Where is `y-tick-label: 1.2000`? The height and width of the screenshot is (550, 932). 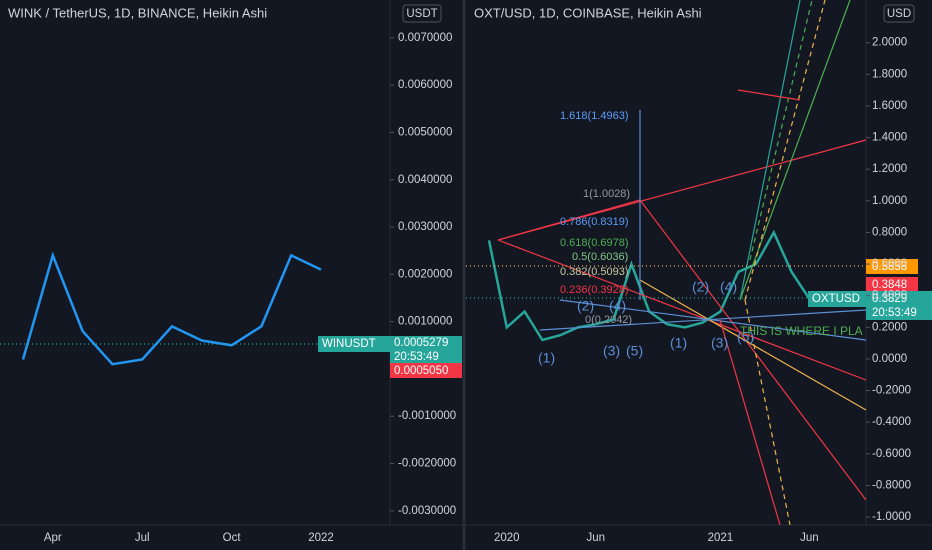
y-tick-label: 1.2000 is located at coordinates (889, 169).